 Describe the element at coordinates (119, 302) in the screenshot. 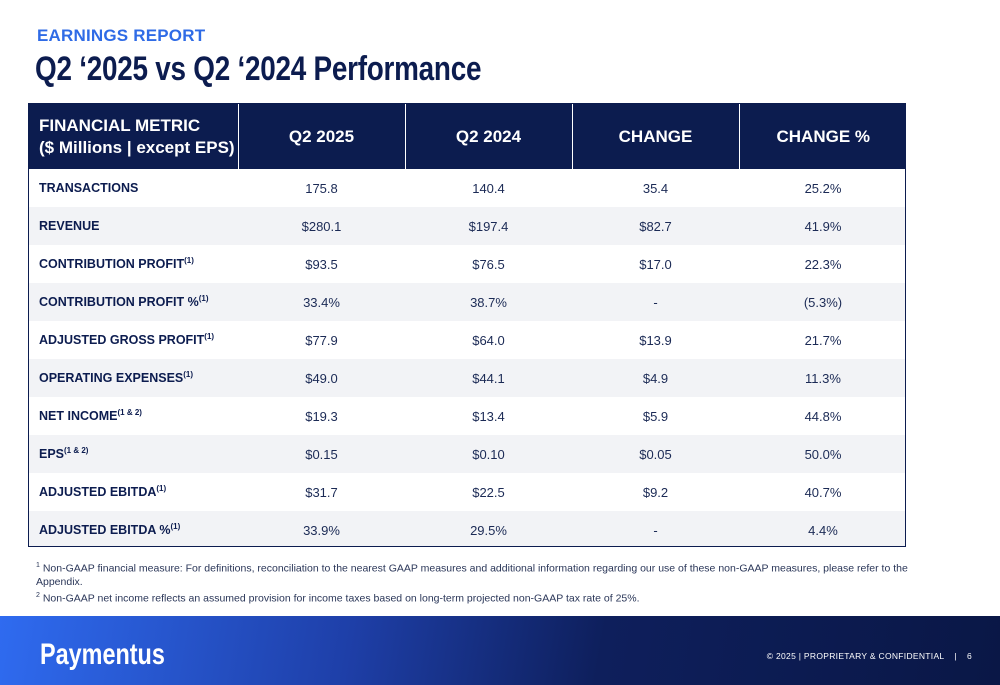

I see `metric-label: CONTRIBUTION PROFIT %` at that location.